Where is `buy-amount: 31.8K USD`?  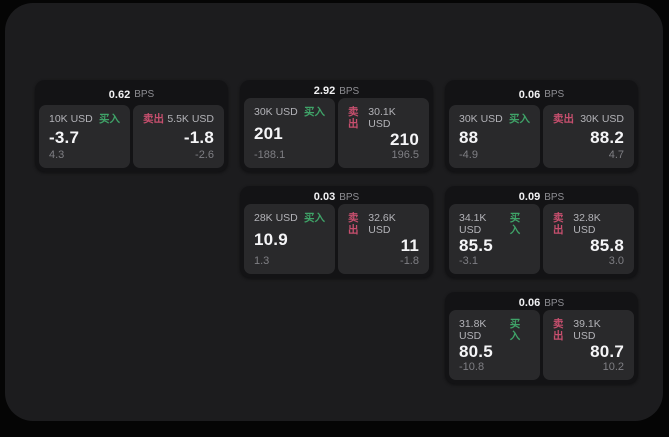
buy-amount: 31.8K USD is located at coordinates (473, 330).